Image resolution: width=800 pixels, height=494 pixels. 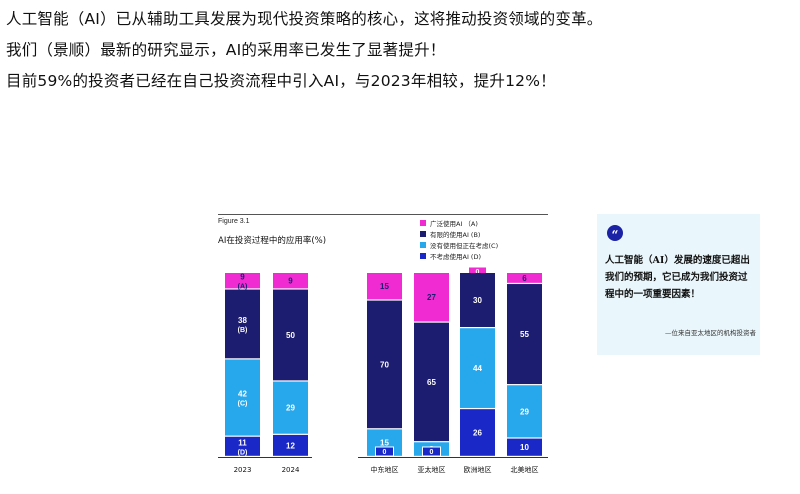 I want to click on legend-item-widely: 广泛使用AI （A), so click(x=459, y=222).